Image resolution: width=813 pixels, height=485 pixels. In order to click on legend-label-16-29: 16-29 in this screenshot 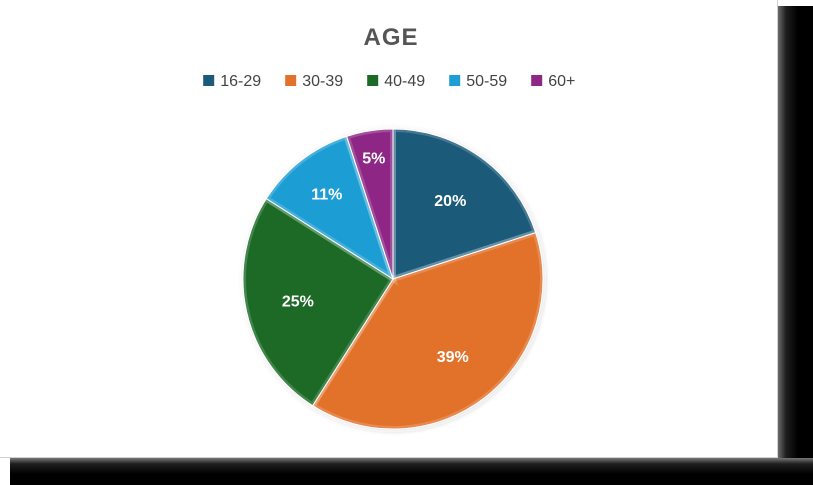, I will do `click(240, 81)`.